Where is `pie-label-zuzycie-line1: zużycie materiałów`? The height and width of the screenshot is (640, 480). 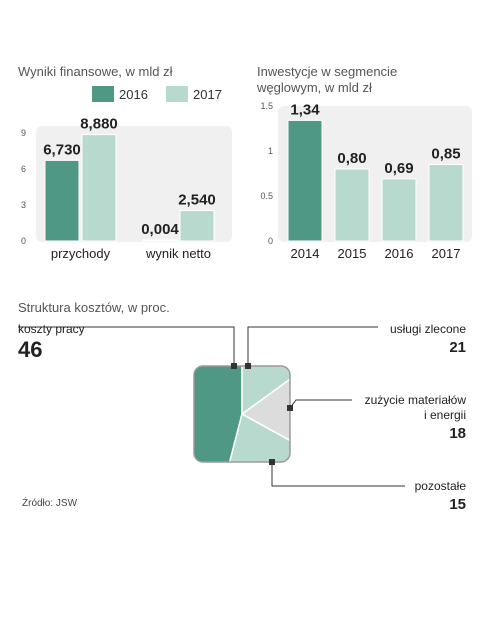 pie-label-zuzycie-line1: zużycie materiałów is located at coordinates (416, 400).